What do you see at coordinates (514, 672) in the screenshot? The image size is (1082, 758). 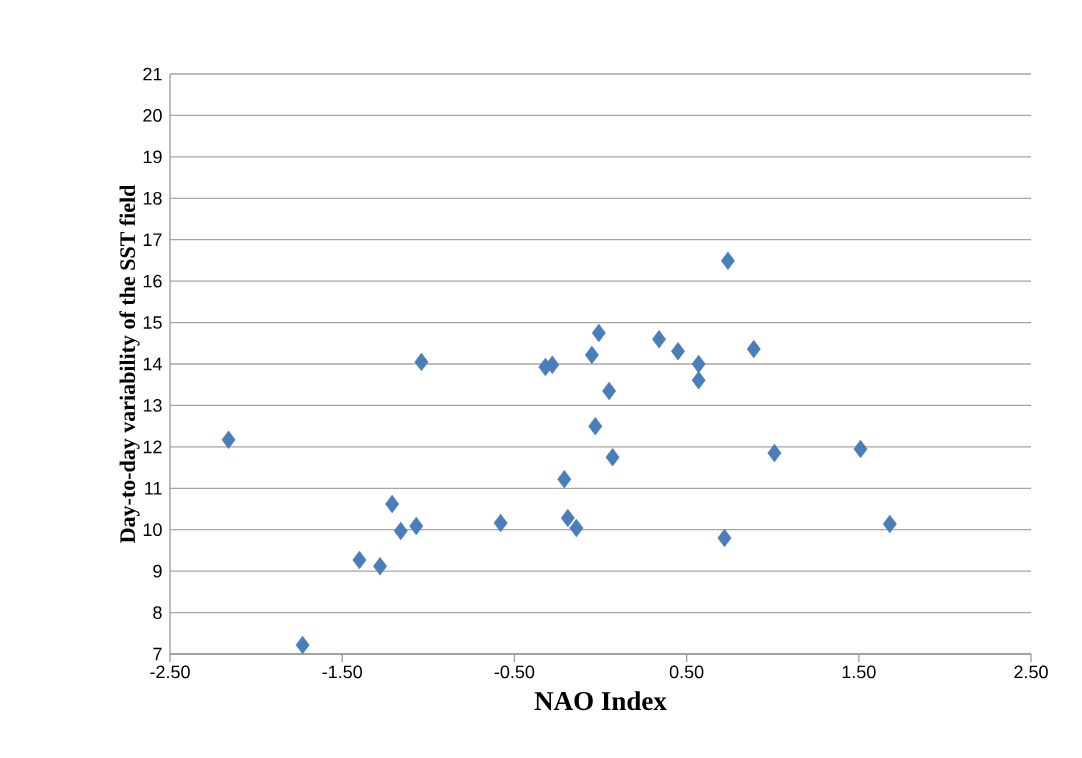 I see `x-tick-label: -0.50` at bounding box center [514, 672].